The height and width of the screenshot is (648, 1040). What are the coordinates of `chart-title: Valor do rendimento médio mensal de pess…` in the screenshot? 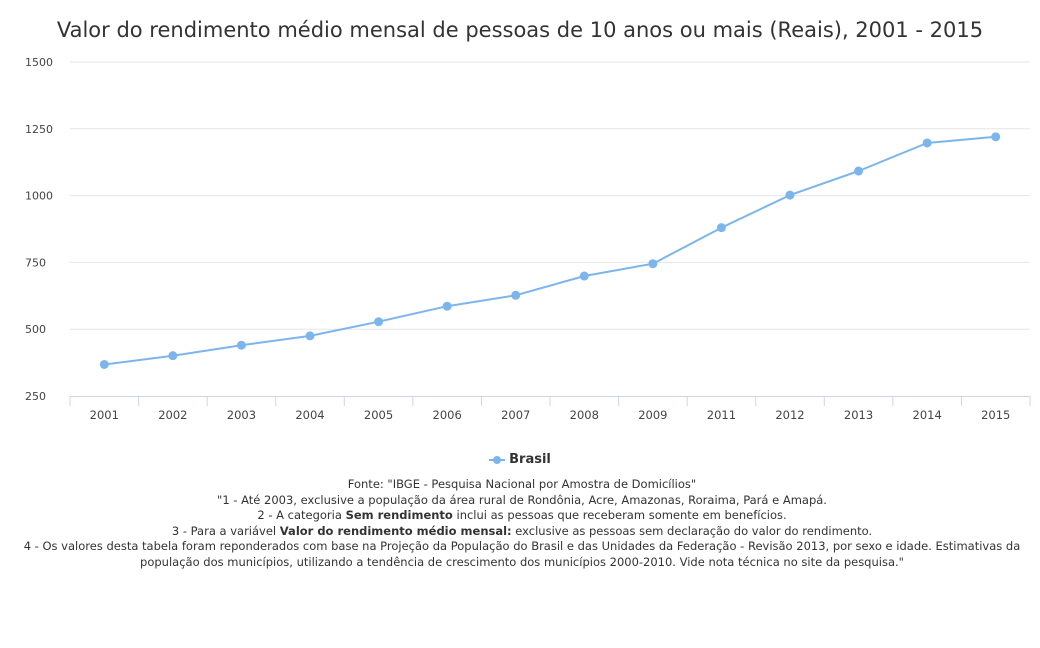 It's located at (520, 30).